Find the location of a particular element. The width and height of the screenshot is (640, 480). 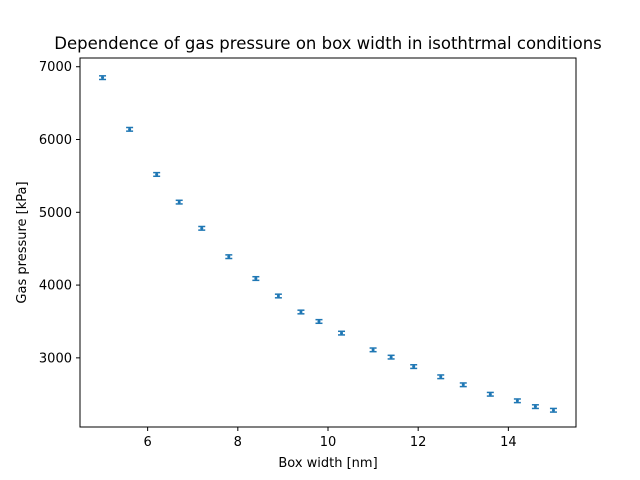

y-tick-label: 5000 is located at coordinates (55, 213).